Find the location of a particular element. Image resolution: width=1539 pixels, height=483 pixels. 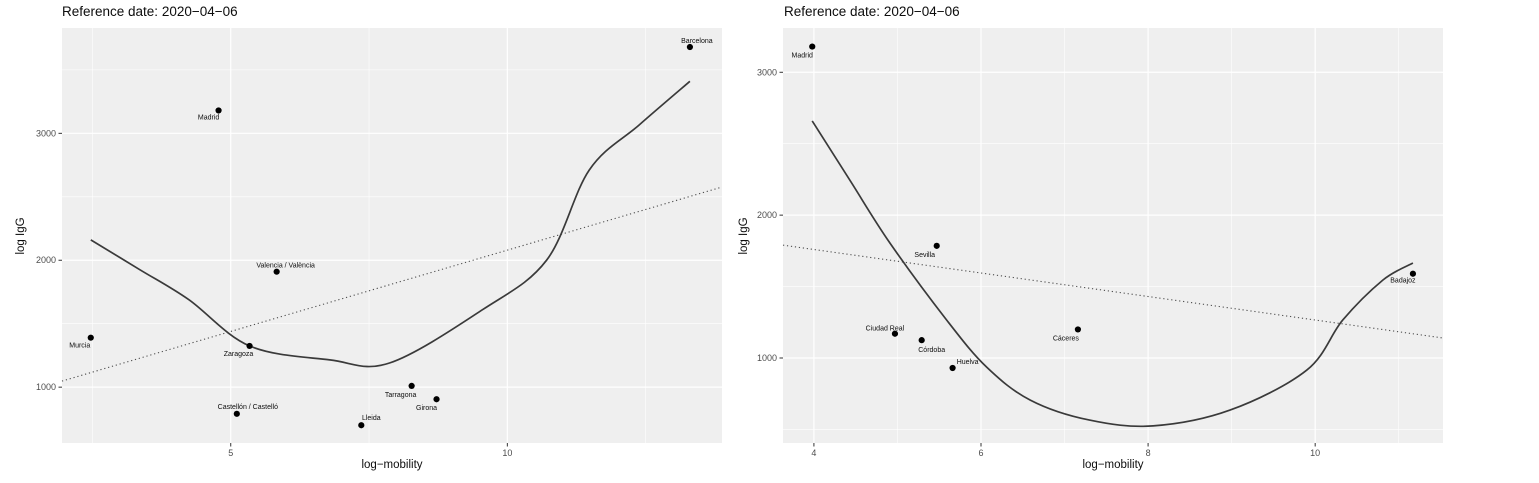

x-axis-label-left: log−mobility is located at coordinates (392, 465).